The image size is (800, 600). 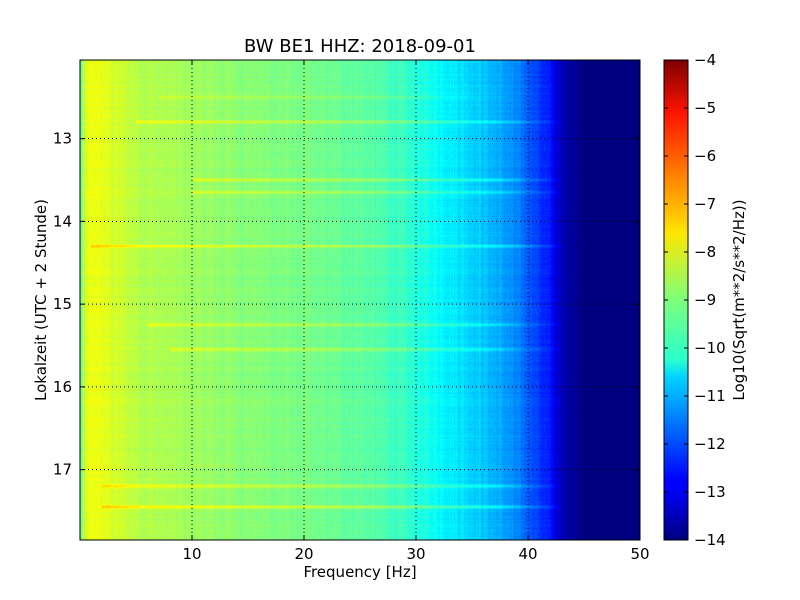 What do you see at coordinates (62, 139) in the screenshot?
I see `y-tick-label: 13` at bounding box center [62, 139].